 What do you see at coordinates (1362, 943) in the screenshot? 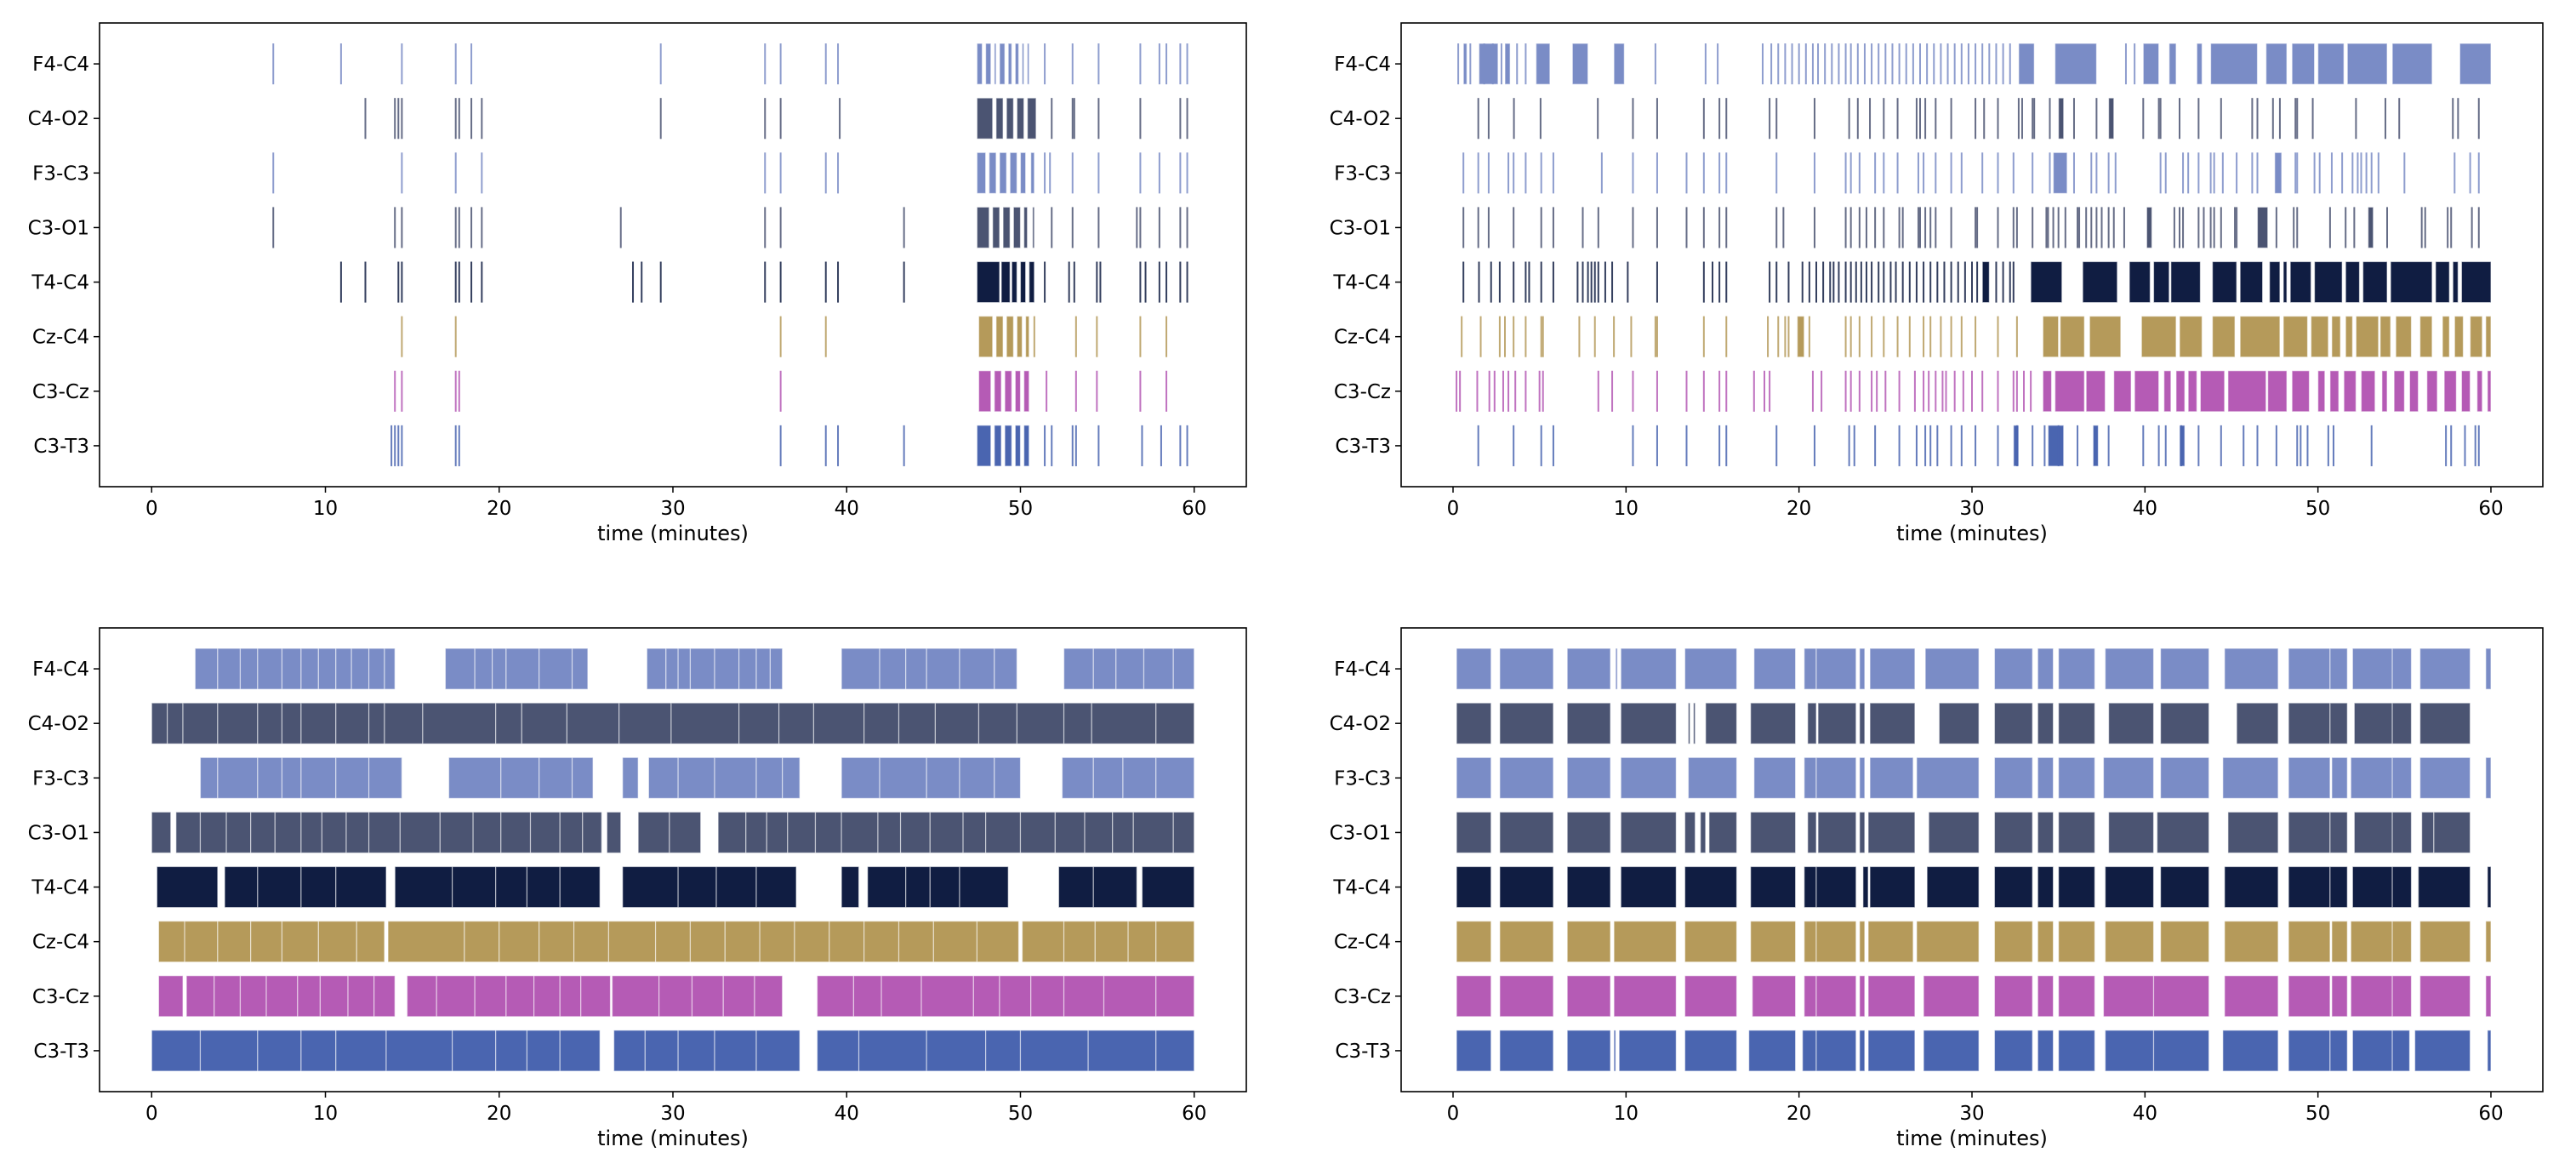
I see `y-tick-label: Cz-C4` at bounding box center [1362, 943].